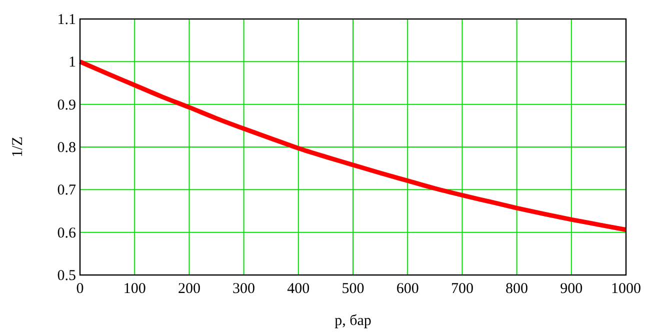  Describe the element at coordinates (66, 105) in the screenshot. I see `y-tick-label: 0.9` at that location.